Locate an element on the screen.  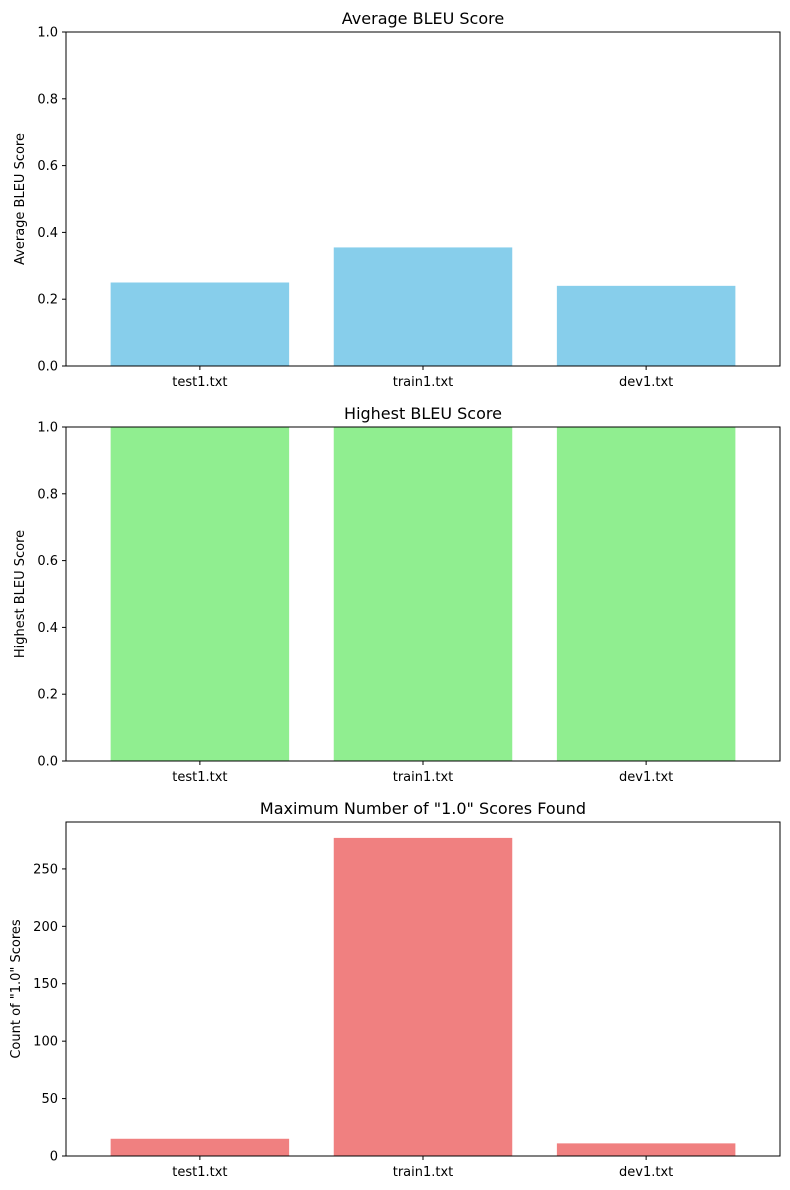
chart-title: Maximum Number of "1.0" Scores Found is located at coordinates (423, 808).